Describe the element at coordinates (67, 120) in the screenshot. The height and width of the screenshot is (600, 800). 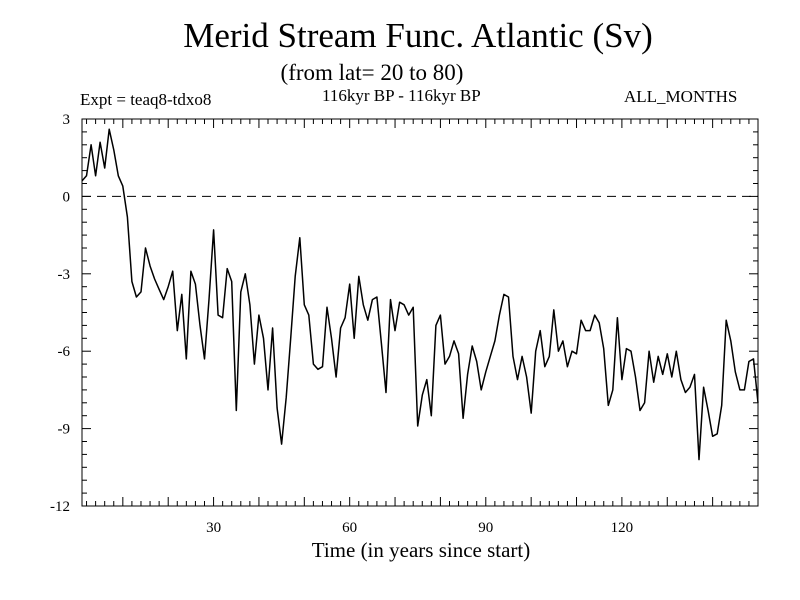
I see `y-tick-label: 3` at that location.